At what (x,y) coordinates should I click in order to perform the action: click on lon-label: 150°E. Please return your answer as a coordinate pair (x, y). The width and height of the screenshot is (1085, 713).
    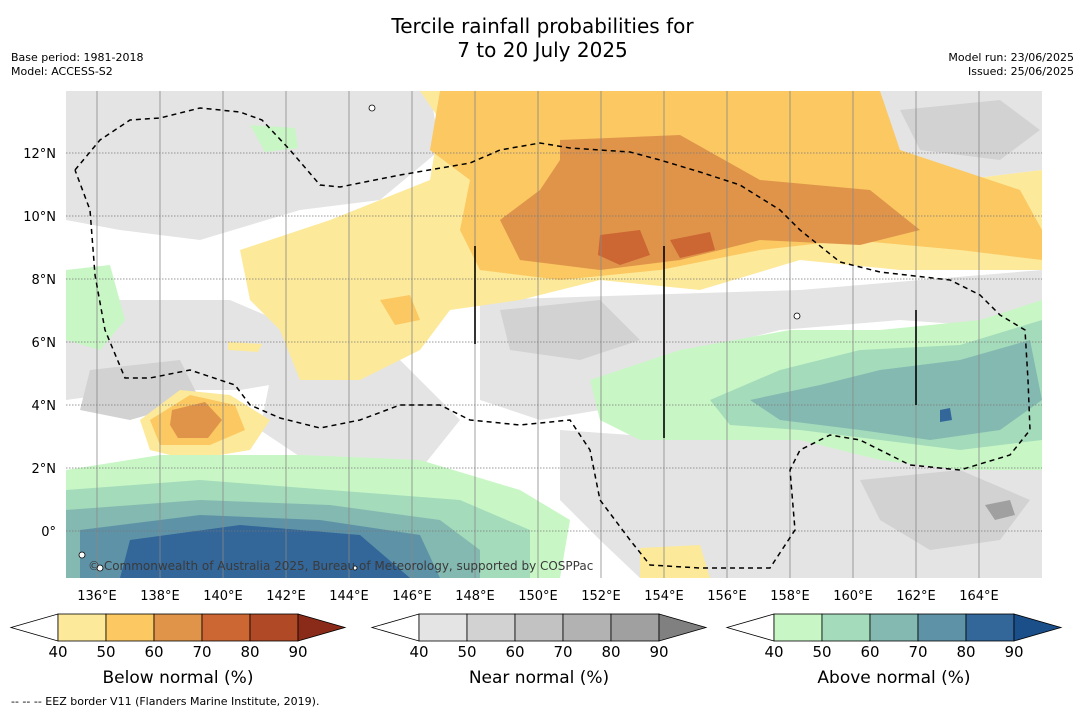
    Looking at the image, I should click on (538, 596).